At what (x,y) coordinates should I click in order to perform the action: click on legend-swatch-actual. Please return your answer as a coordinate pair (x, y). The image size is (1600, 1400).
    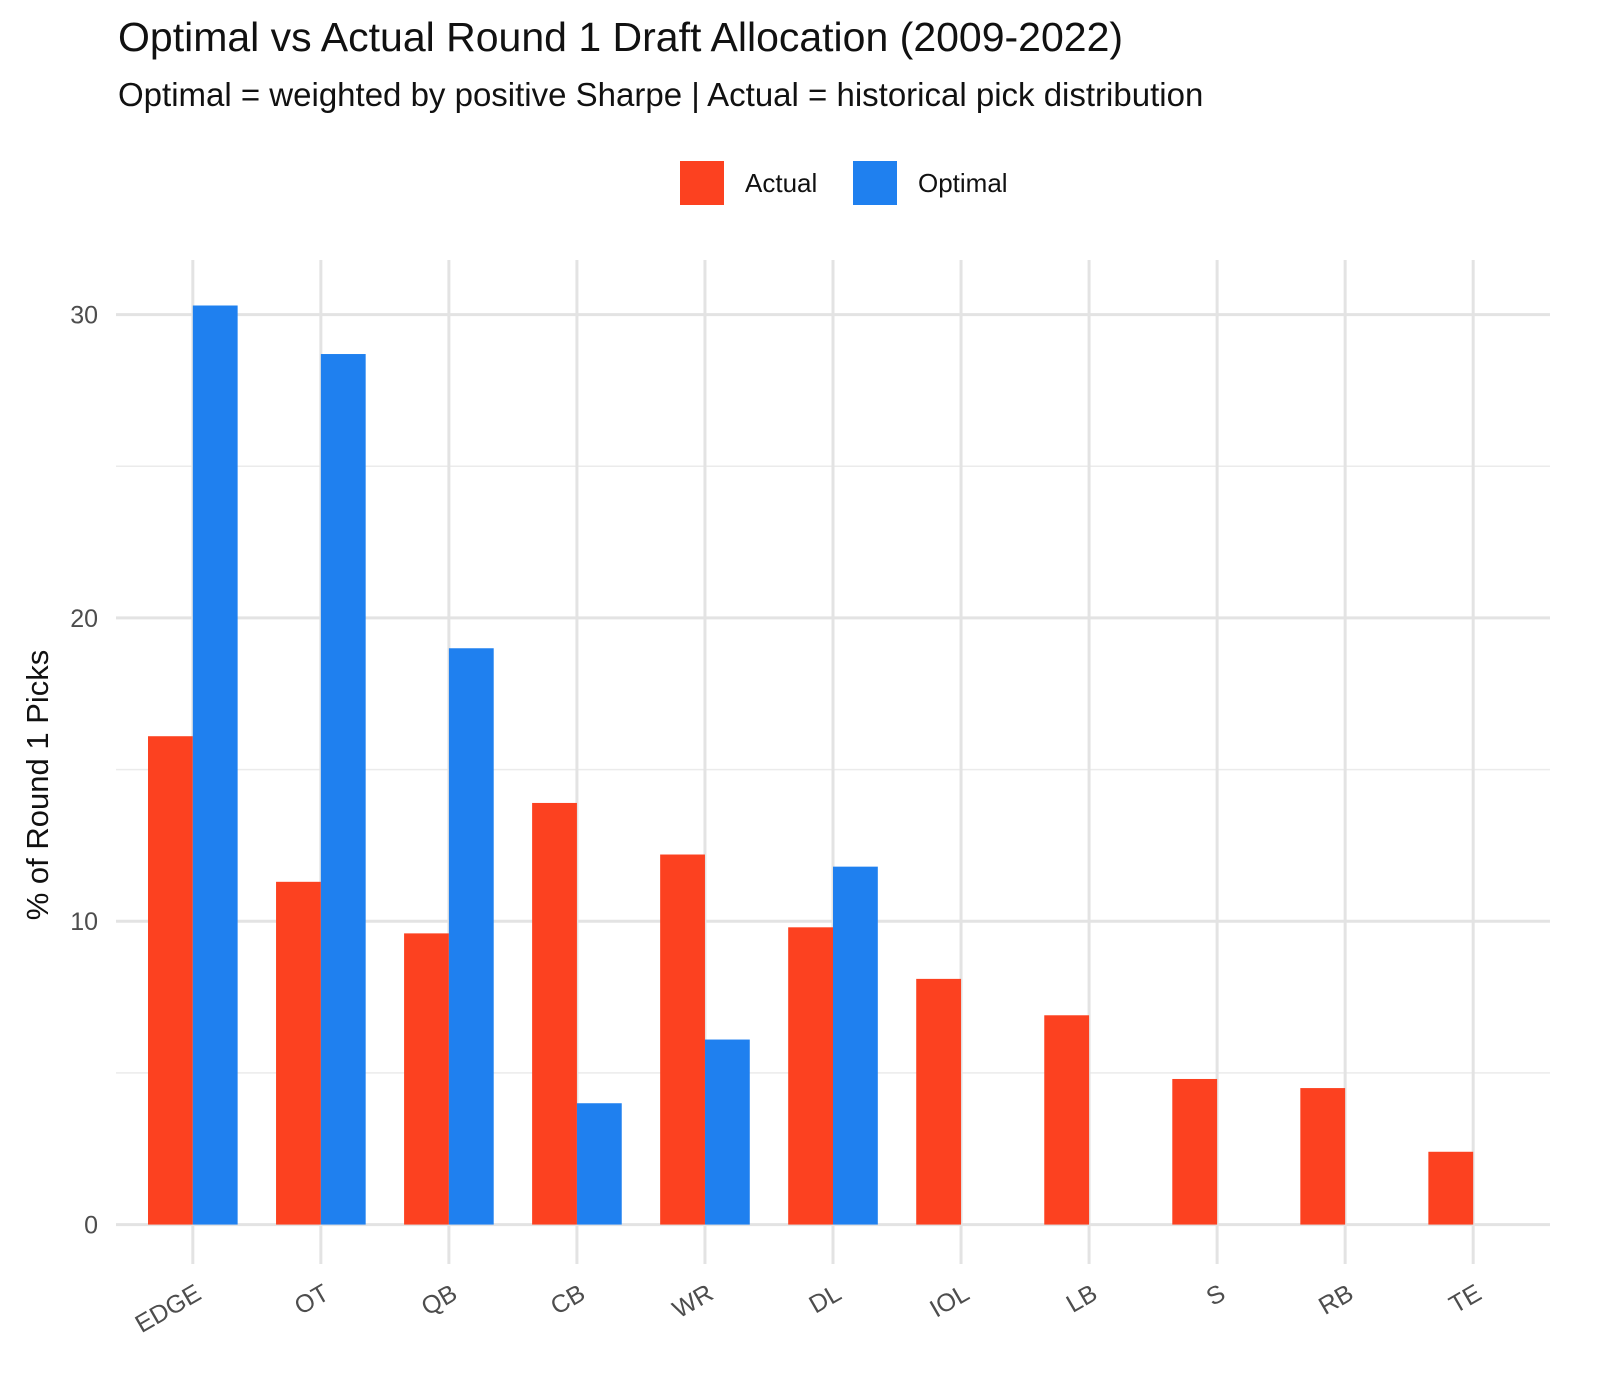
    Looking at the image, I should click on (702, 183).